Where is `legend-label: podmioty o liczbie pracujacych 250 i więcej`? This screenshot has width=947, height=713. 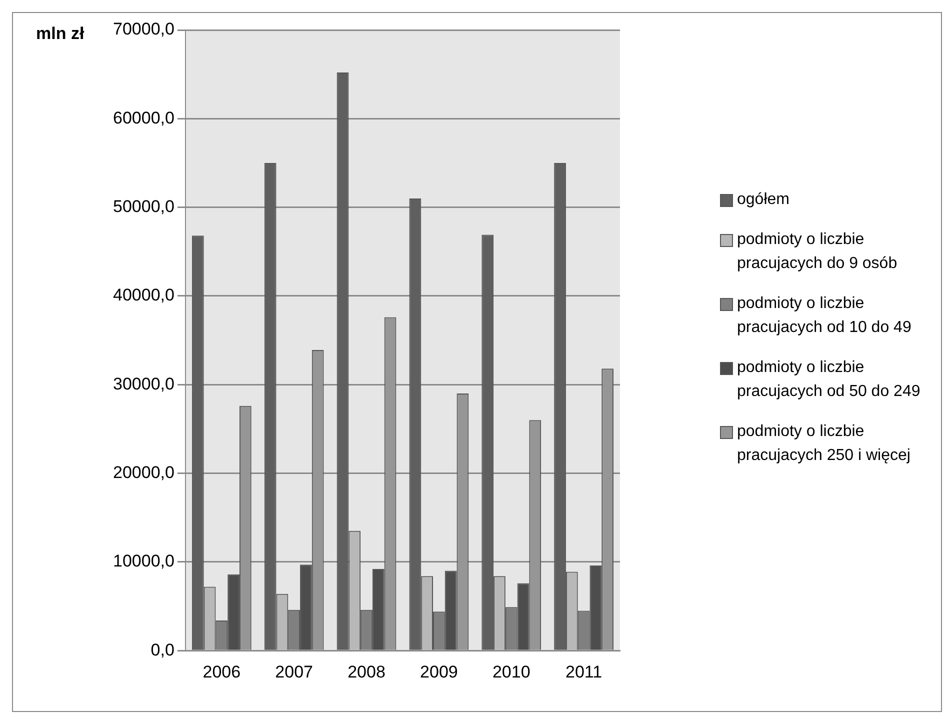
legend-label: podmioty o liczbie pracujacych 250 i więcej is located at coordinates (824, 444).